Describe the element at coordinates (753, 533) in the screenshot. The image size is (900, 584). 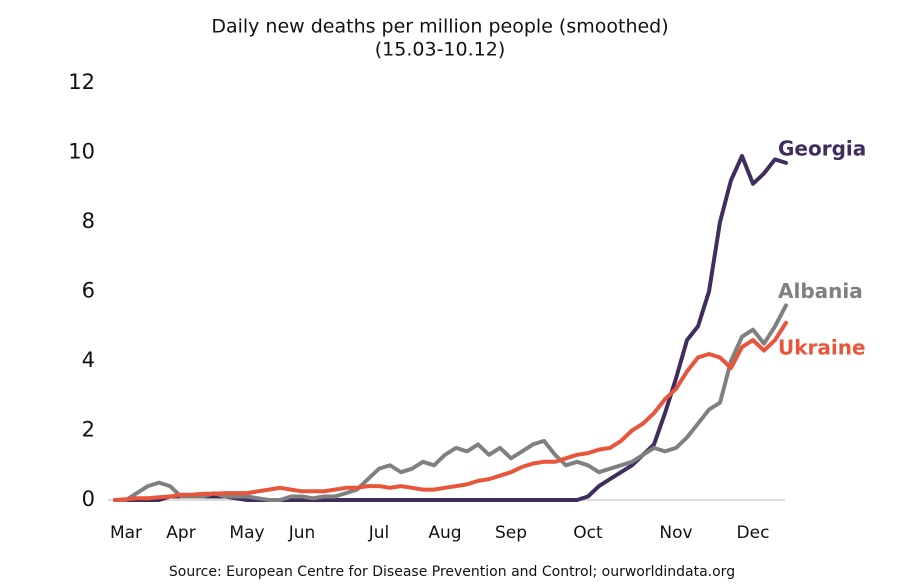
I see `x-tick-label: Dec` at that location.